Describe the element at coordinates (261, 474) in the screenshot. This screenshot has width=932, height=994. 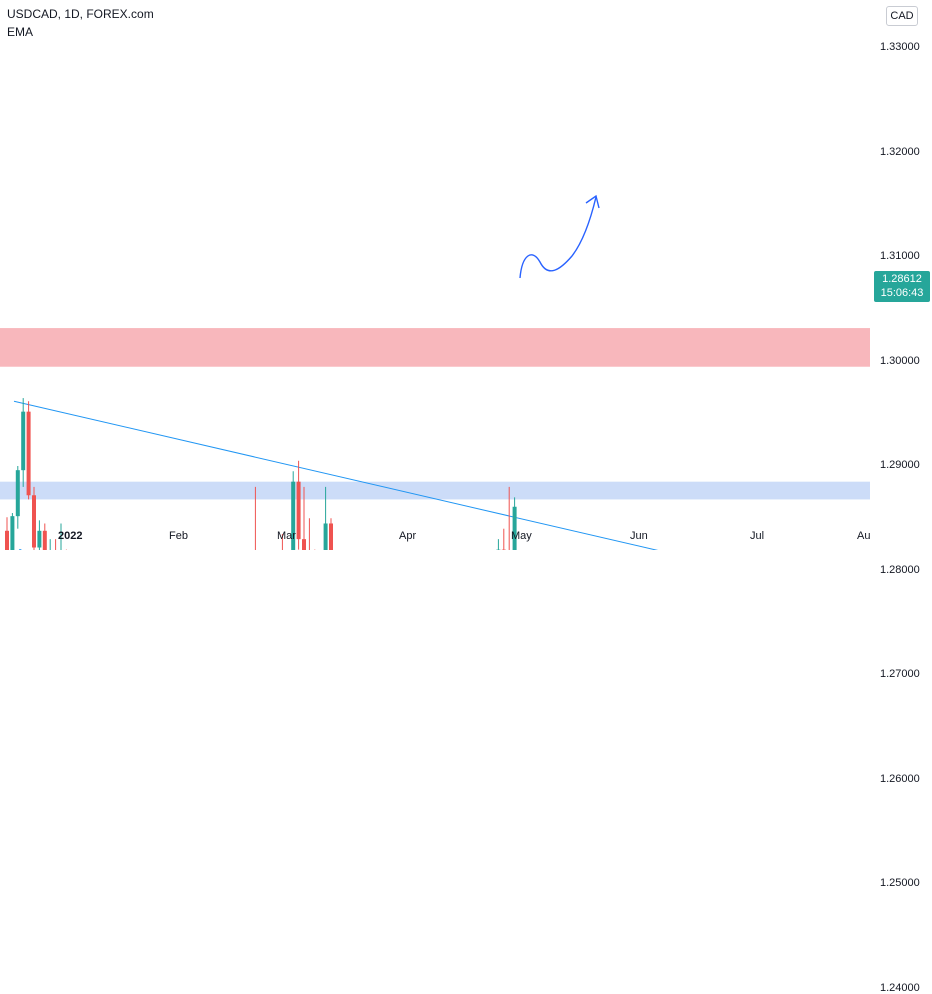
I see `candles` at that location.